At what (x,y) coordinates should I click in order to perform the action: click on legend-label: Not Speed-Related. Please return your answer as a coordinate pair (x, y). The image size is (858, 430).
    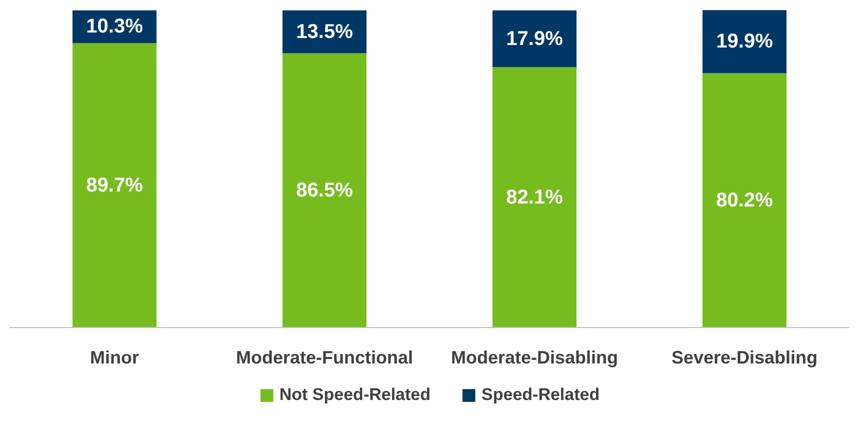
    Looking at the image, I should click on (355, 395).